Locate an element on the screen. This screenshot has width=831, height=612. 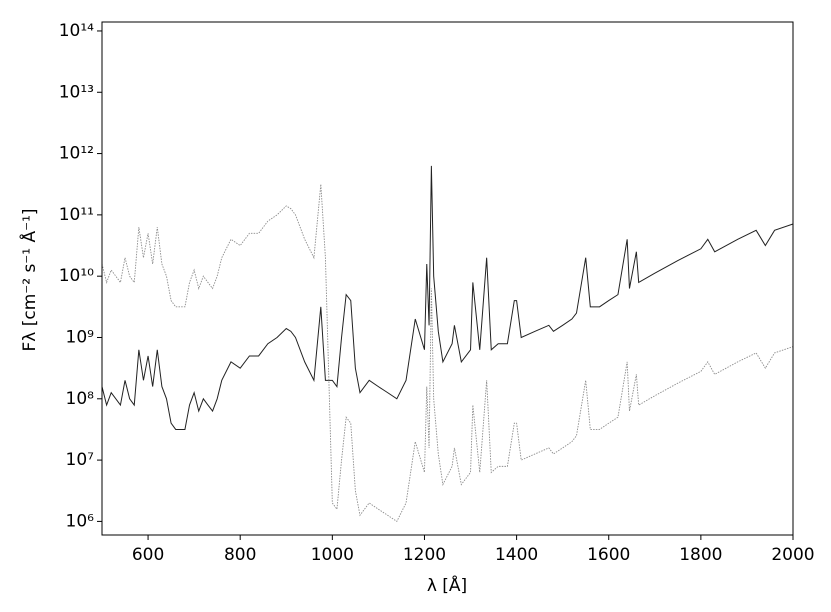
y-tick-label: 10¹¹ is located at coordinates (76, 215).